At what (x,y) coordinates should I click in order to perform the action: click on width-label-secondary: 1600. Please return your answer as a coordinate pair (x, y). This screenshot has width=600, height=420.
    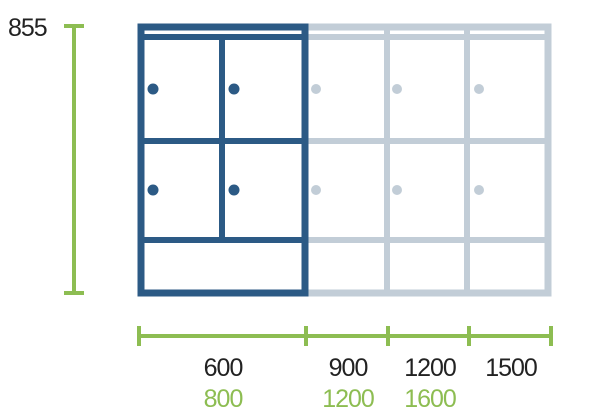
    Looking at the image, I should click on (430, 399).